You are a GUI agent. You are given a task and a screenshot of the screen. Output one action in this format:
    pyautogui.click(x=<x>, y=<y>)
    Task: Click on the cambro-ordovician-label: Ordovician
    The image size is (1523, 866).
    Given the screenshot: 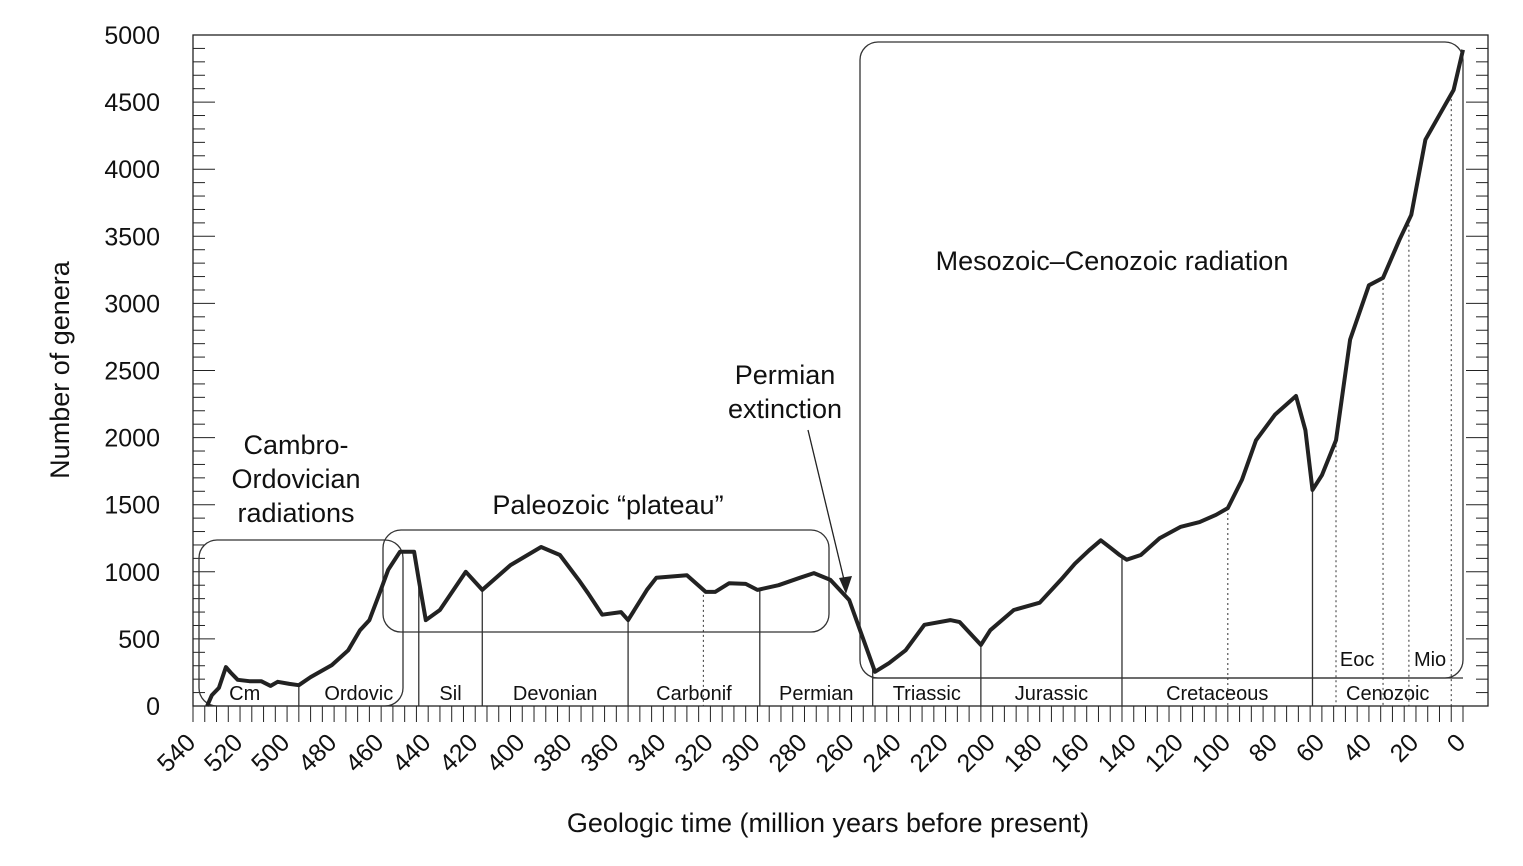 What is the action you would take?
    pyautogui.click(x=295, y=479)
    